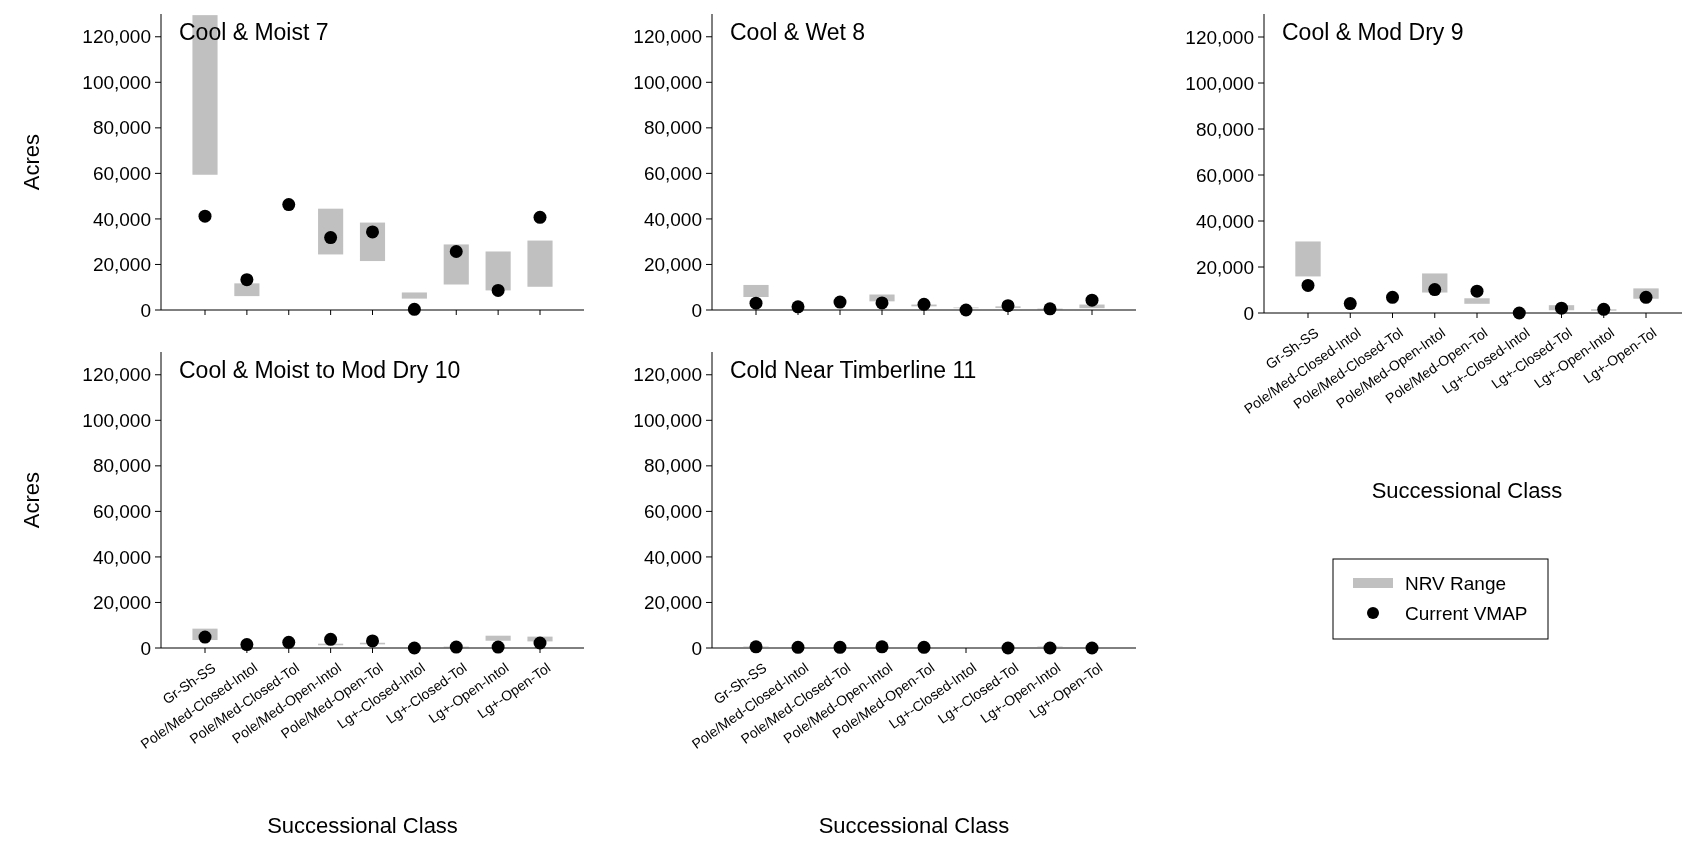 The image size is (1682, 854). I want to click on chart-title: Cool & Moist to Mod Dry 10, so click(320, 370).